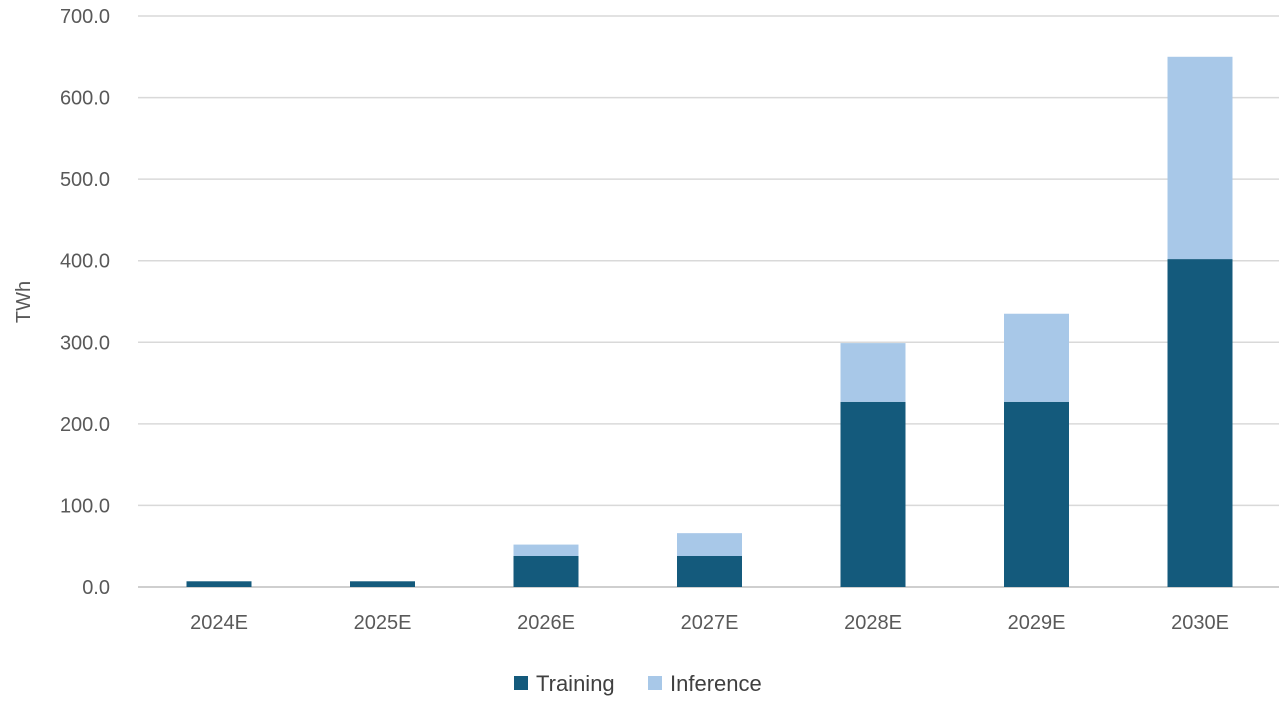 This screenshot has width=1279, height=720. I want to click on y-axis-title: TWh, so click(24, 302).